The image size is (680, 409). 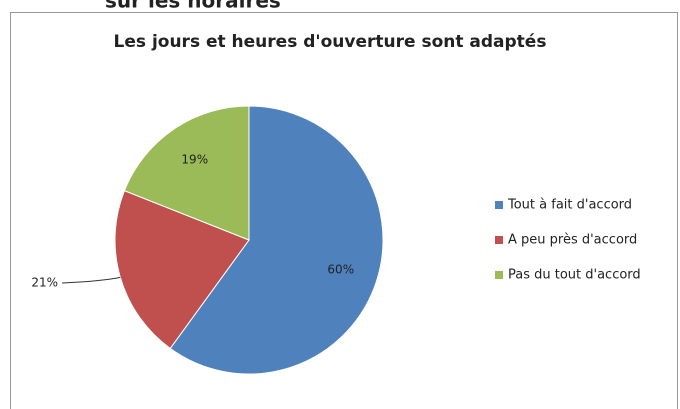 I want to click on legend-label: A peu près d'accord, so click(x=572, y=240).